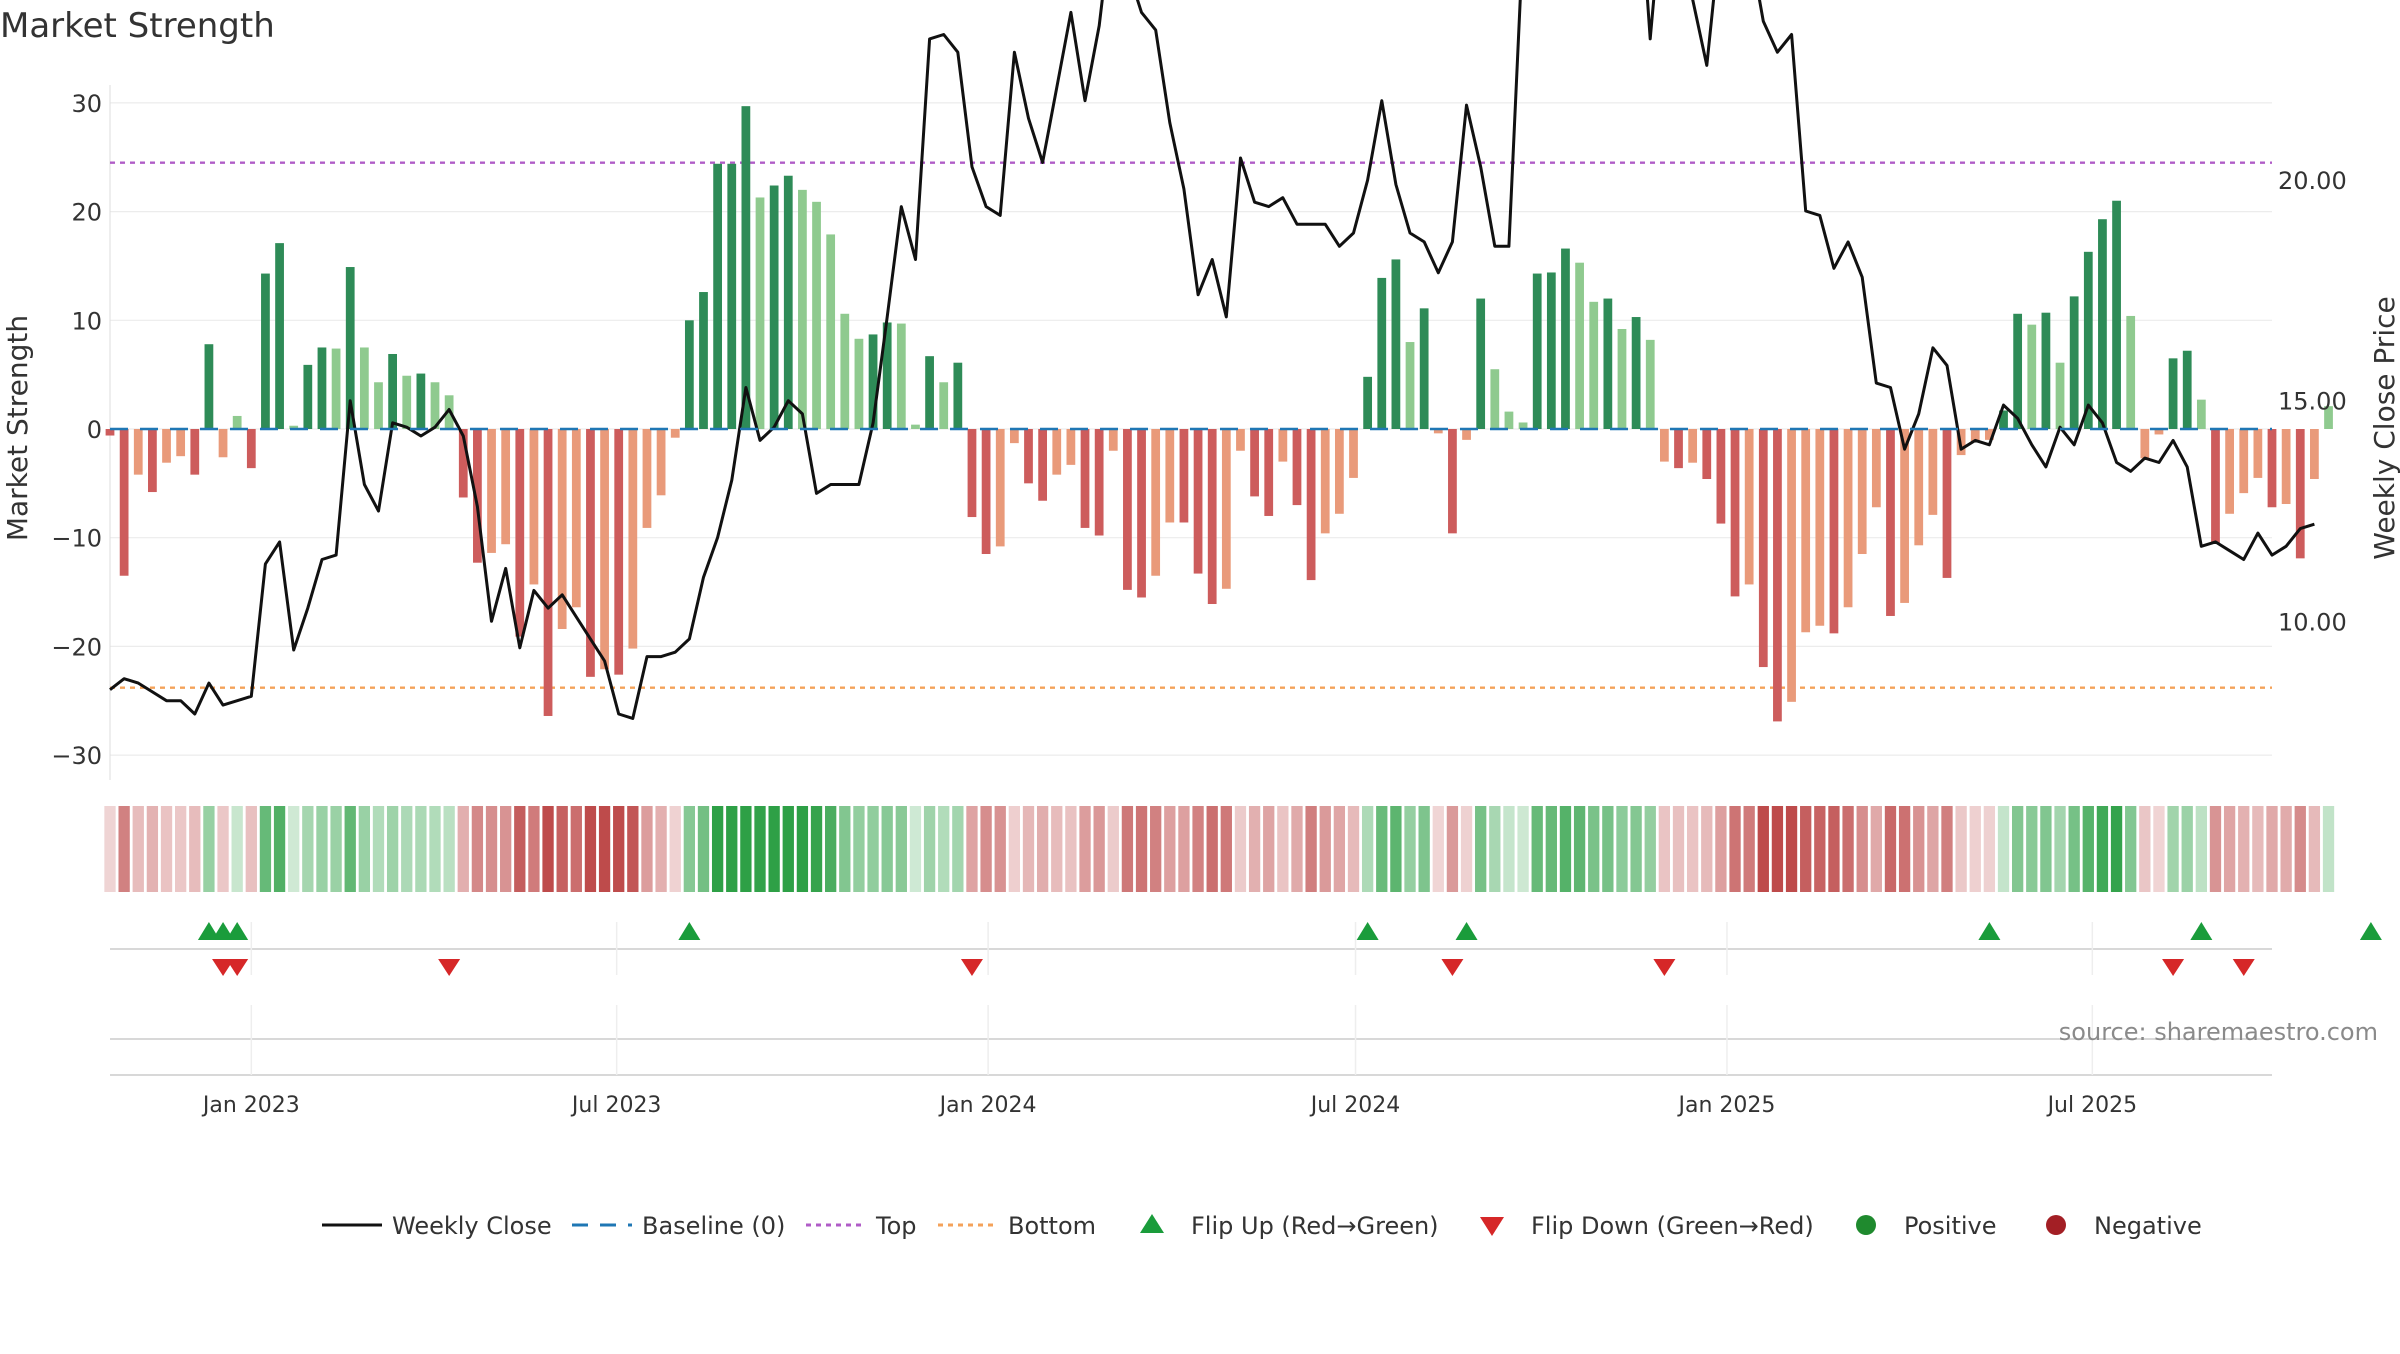  Describe the element at coordinates (2218, 1032) in the screenshot. I see `source-text: source: sharemaestro.com` at that location.